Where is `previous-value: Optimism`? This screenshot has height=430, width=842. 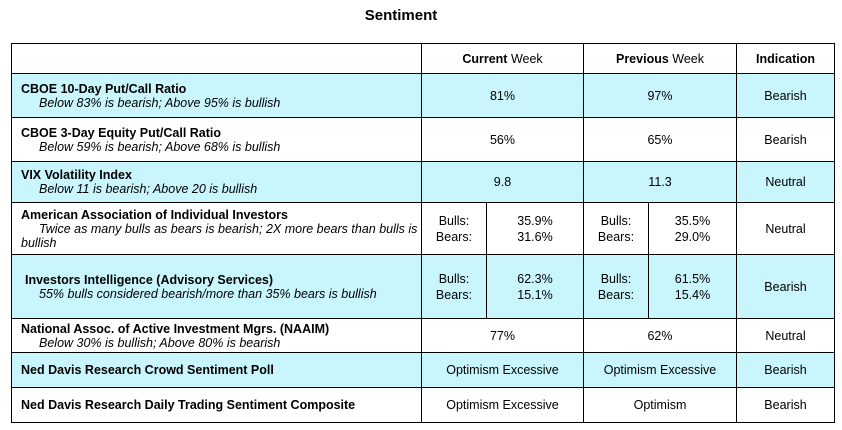
previous-value: Optimism is located at coordinates (660, 405).